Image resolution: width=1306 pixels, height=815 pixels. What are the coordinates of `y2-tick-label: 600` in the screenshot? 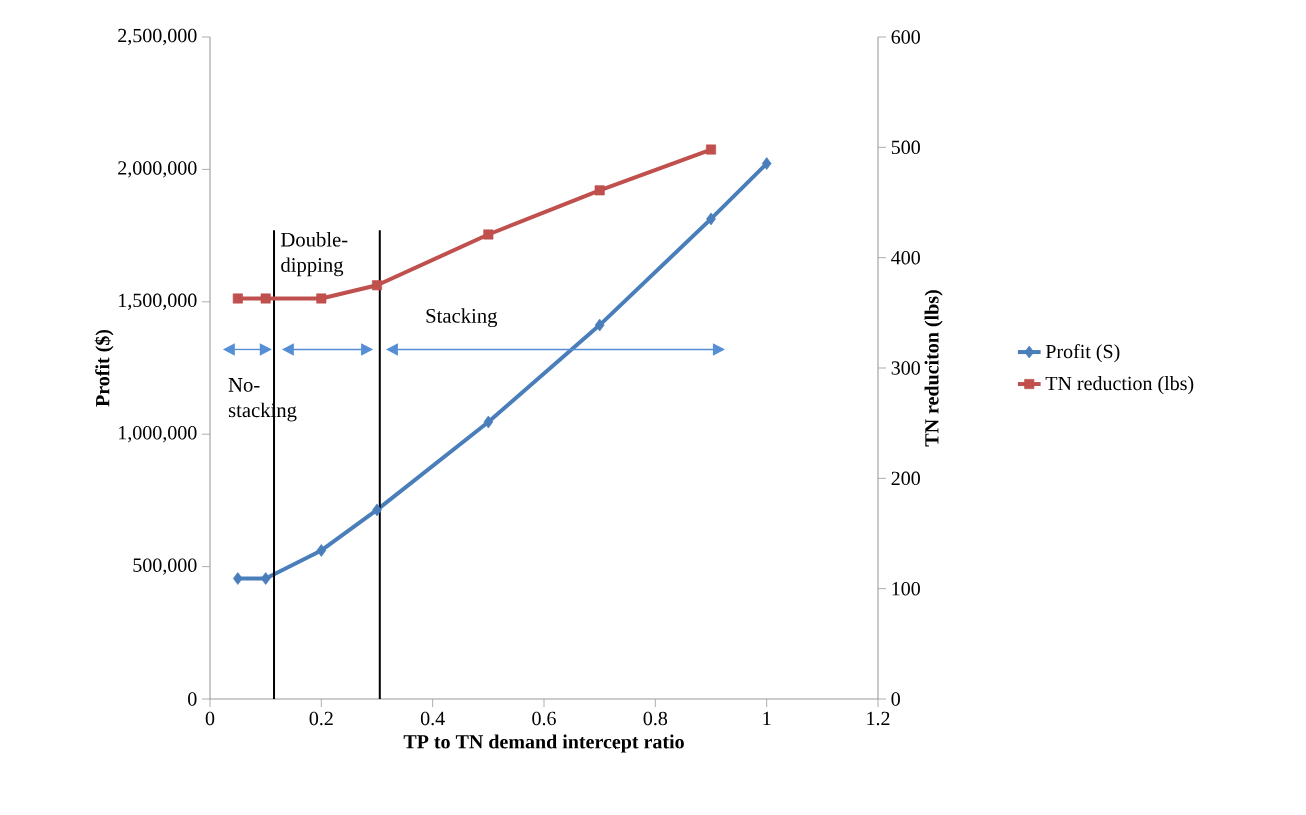 It's located at (905, 37).